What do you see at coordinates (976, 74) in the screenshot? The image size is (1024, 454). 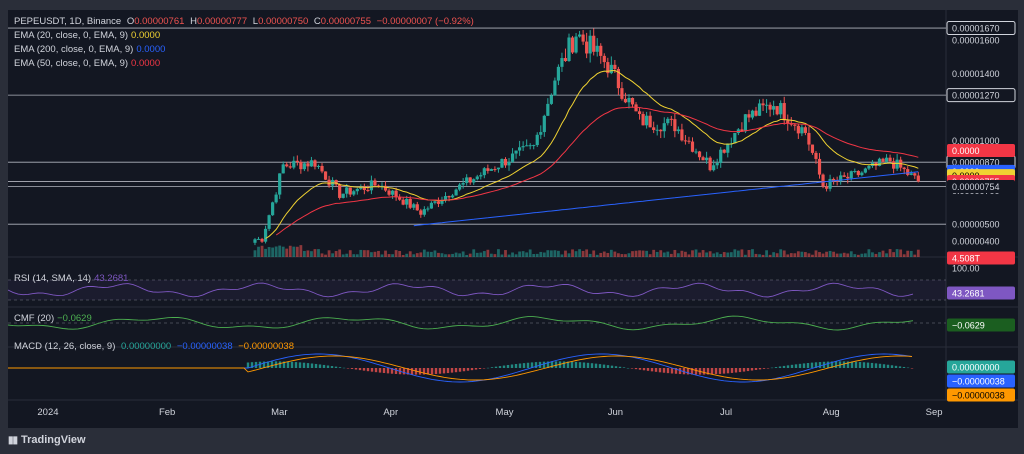 I see `price-axis-label: 0.00001400` at bounding box center [976, 74].